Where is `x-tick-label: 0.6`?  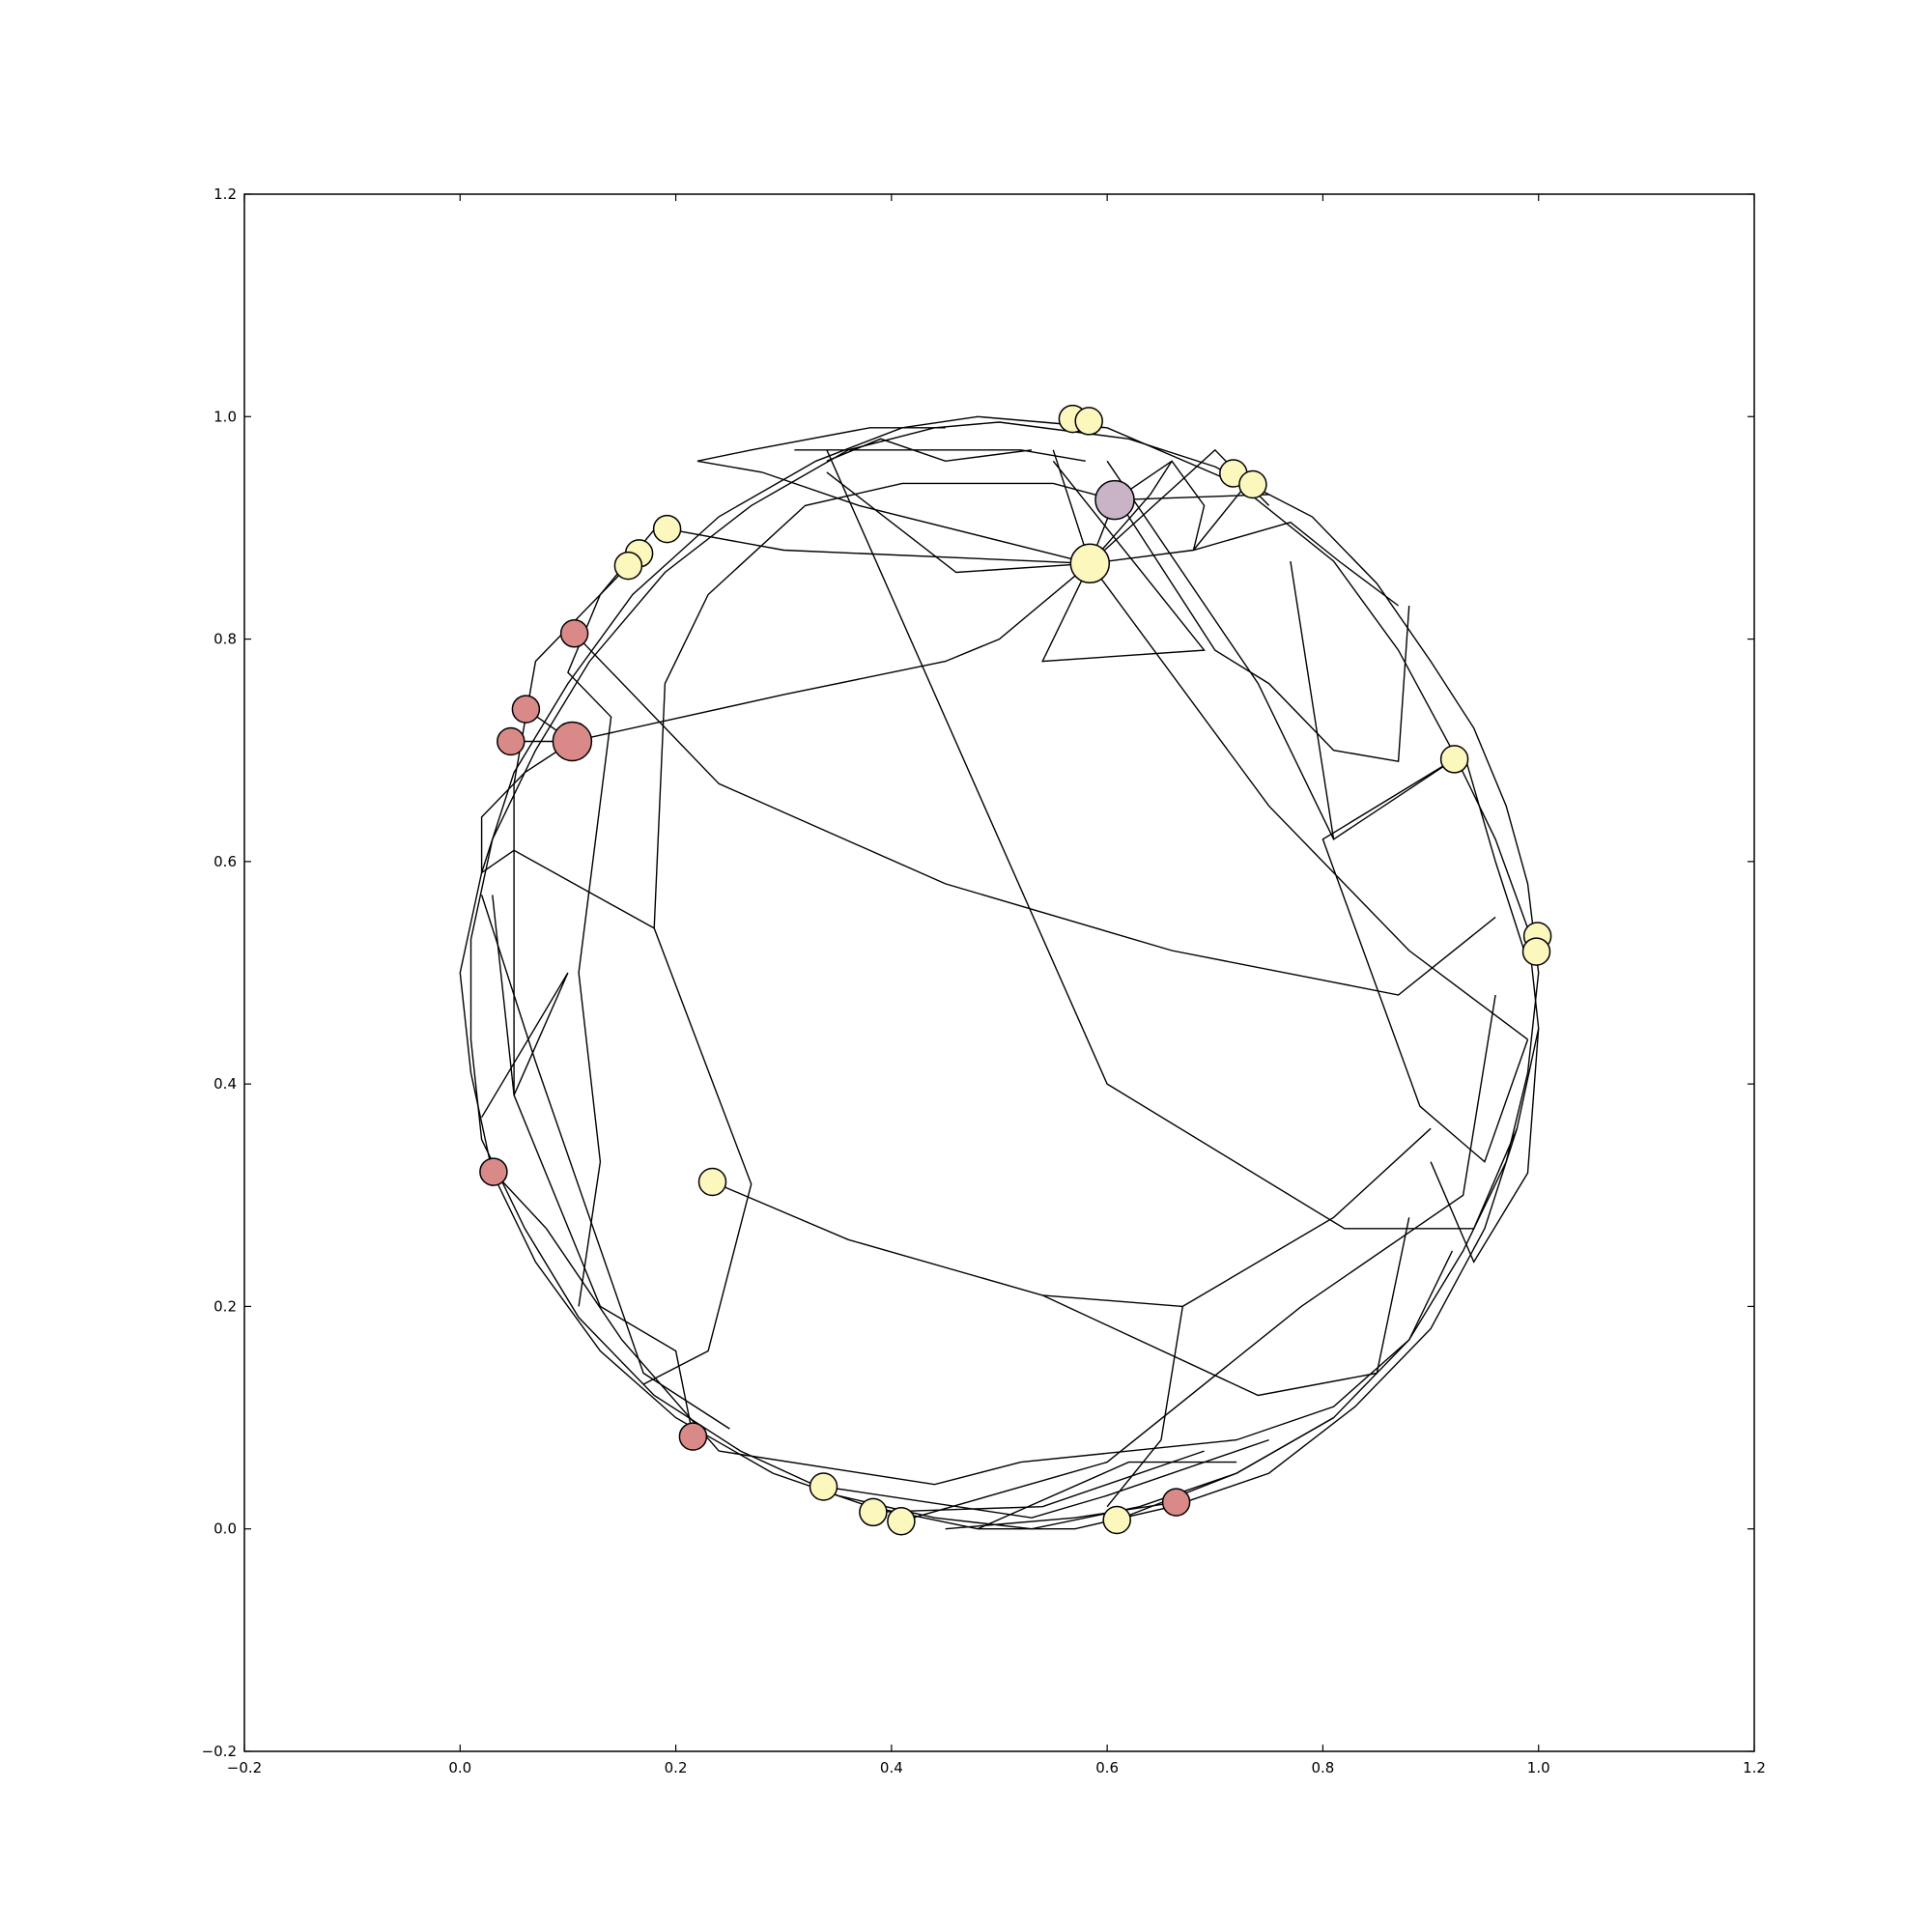 x-tick-label: 0.6 is located at coordinates (1107, 1767).